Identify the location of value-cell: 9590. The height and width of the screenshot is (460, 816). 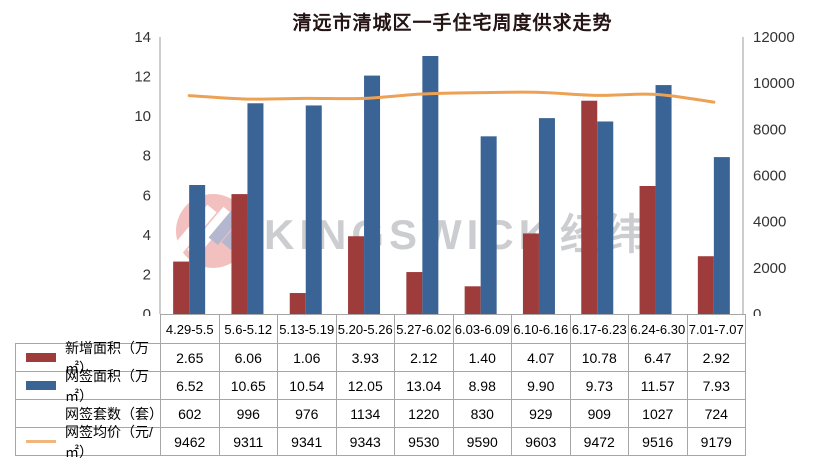
(482, 442).